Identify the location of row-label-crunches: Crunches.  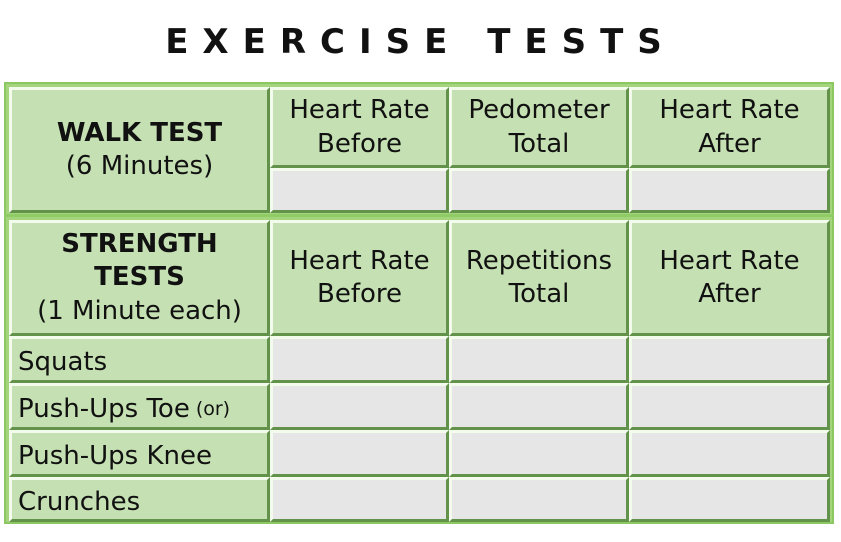
(139, 499).